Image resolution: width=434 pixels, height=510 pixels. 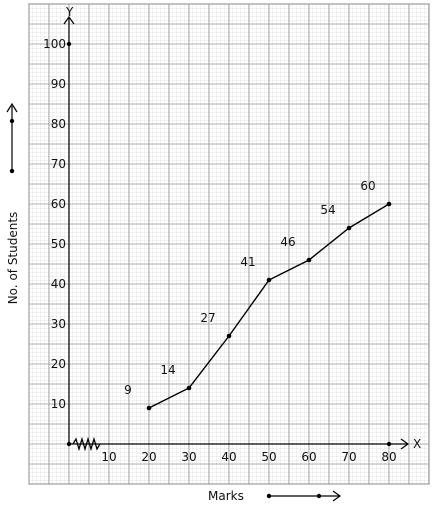 What do you see at coordinates (69, 12) in the screenshot?
I see `y-axis-letter: Y` at bounding box center [69, 12].